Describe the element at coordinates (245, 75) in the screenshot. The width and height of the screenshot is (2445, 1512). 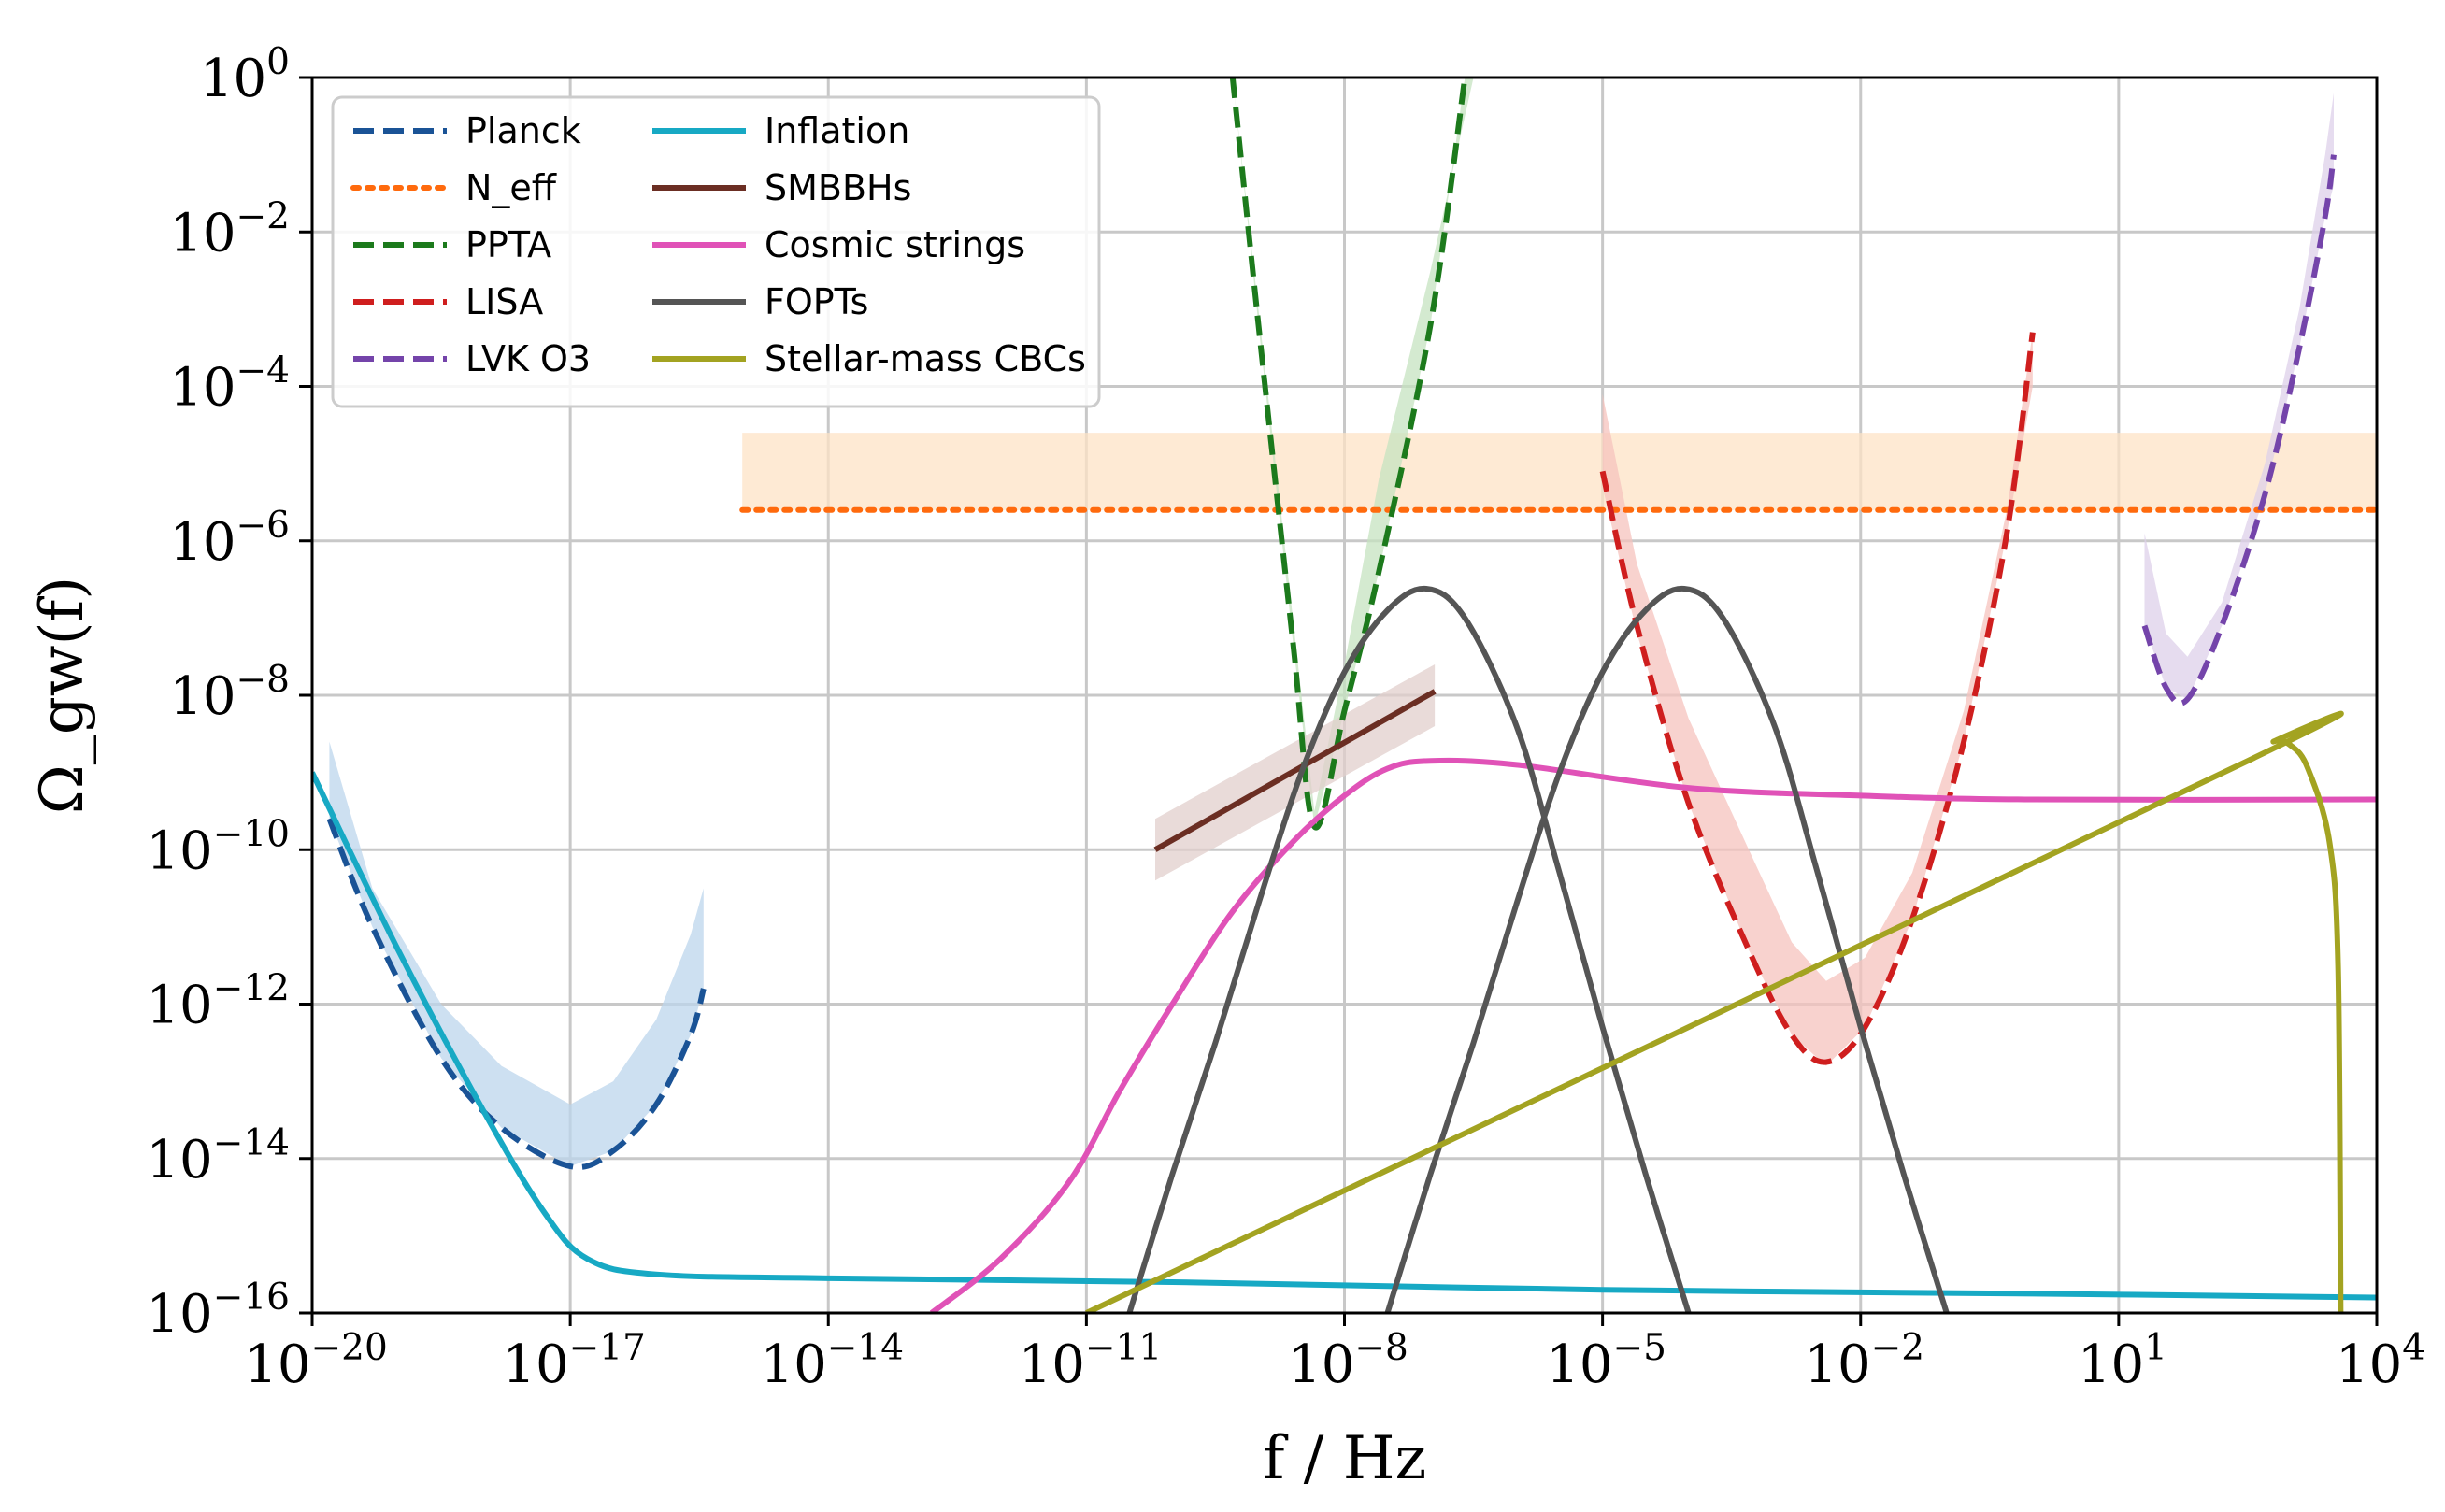
I see `y-tick-label: 10⁰` at that location.